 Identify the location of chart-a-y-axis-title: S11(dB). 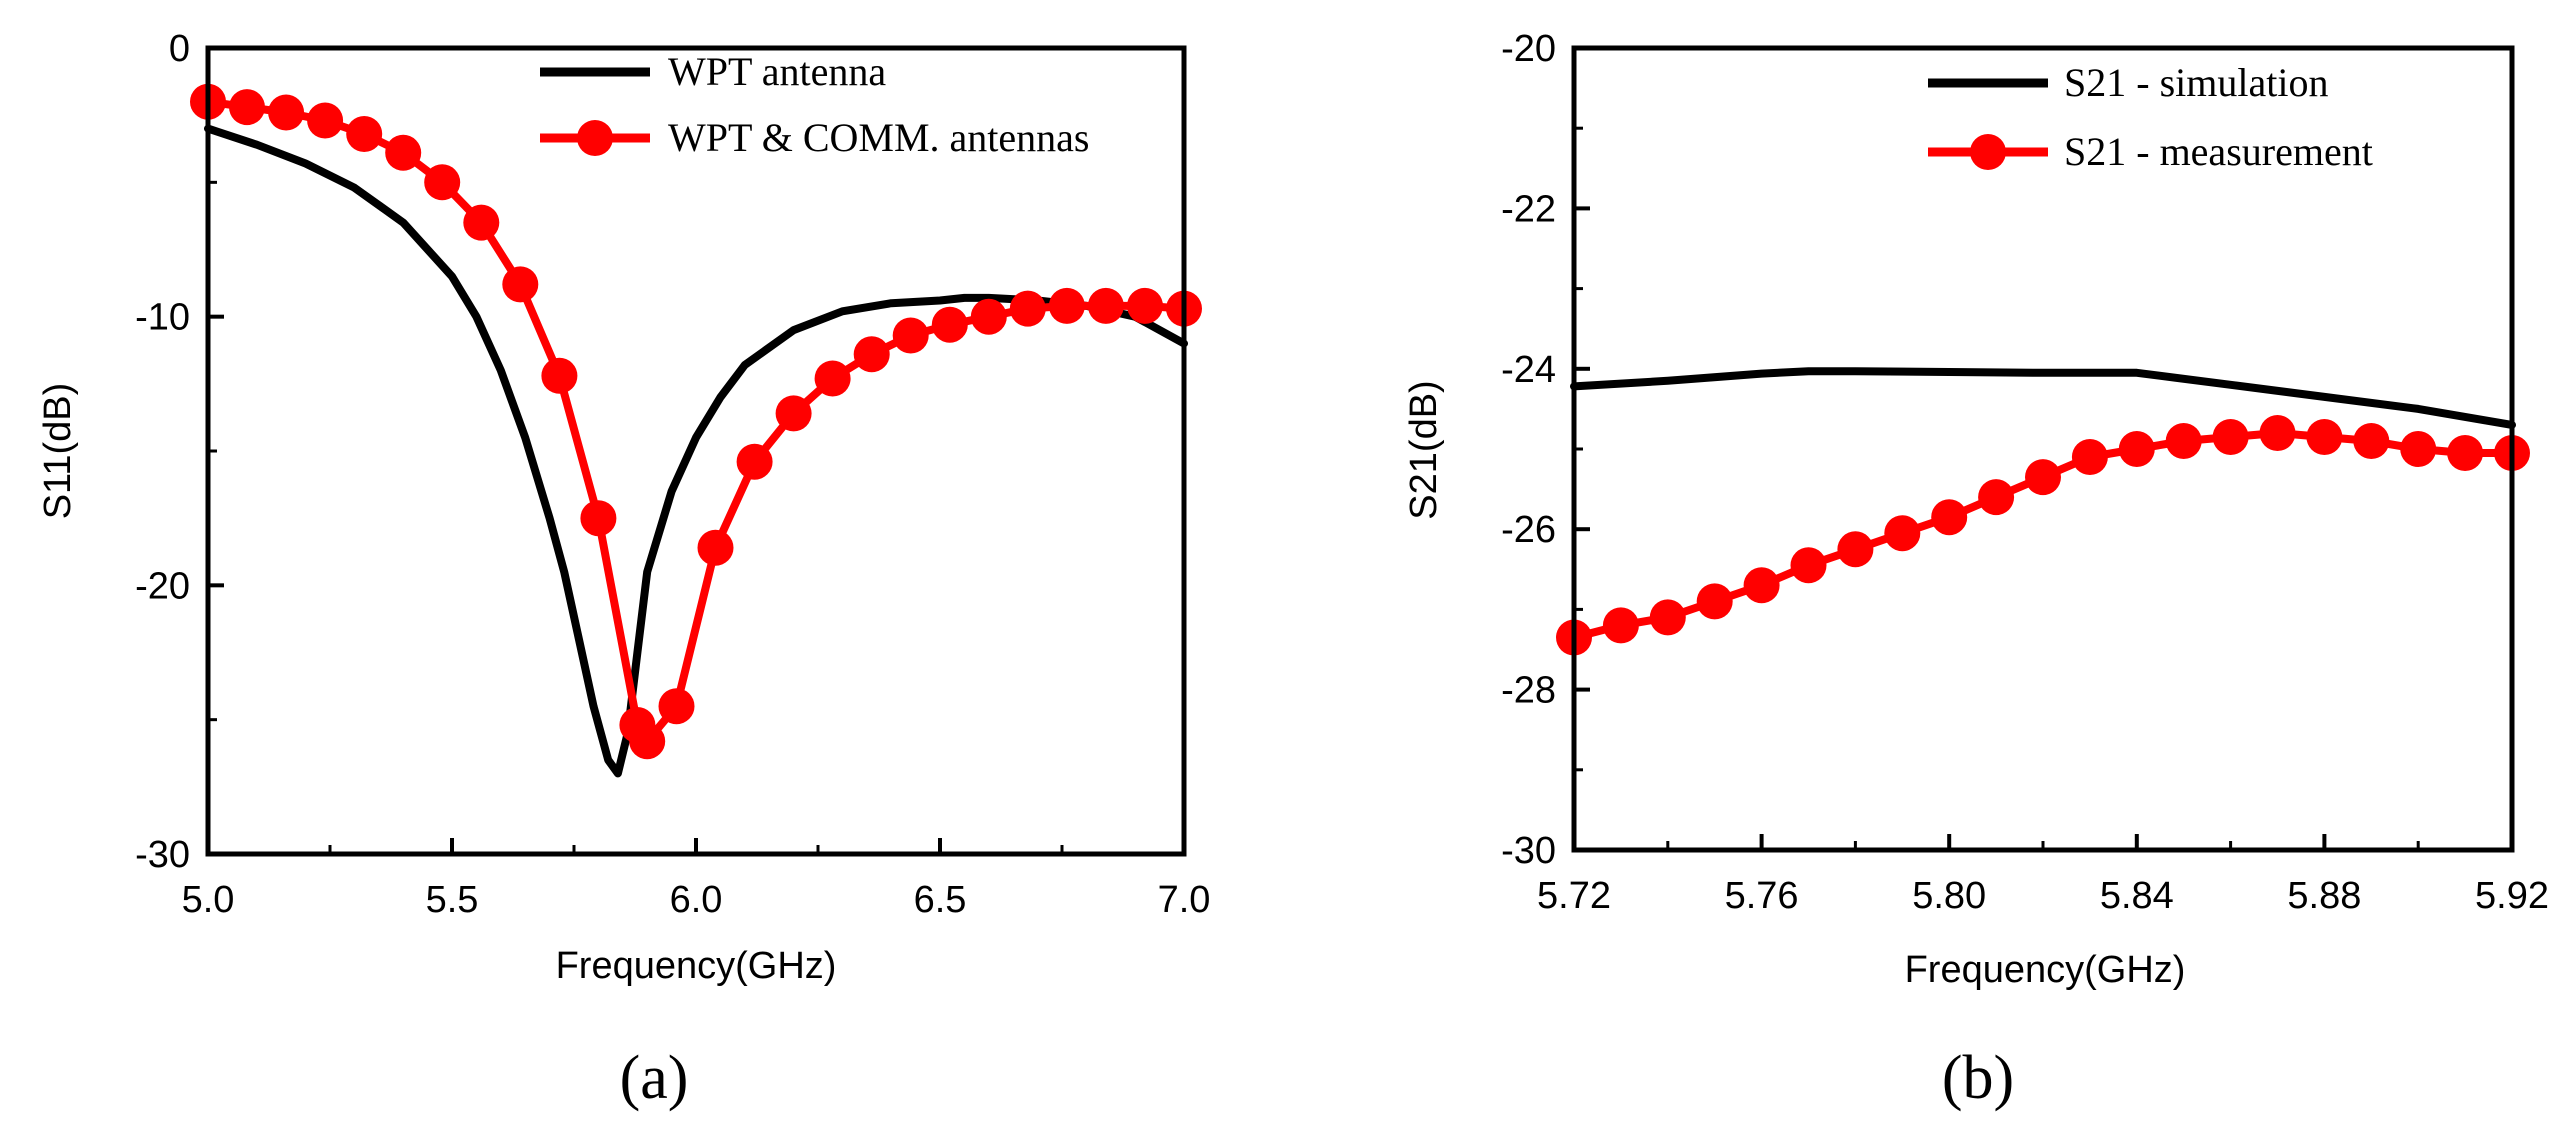
(58, 451).